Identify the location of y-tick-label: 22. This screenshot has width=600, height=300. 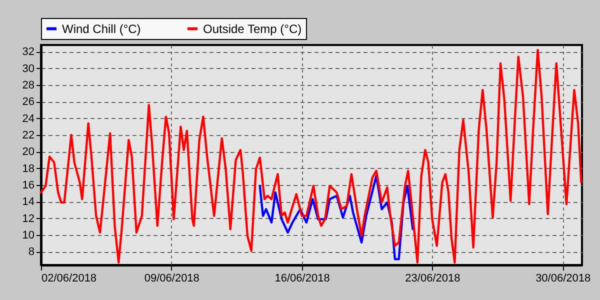
(28, 136).